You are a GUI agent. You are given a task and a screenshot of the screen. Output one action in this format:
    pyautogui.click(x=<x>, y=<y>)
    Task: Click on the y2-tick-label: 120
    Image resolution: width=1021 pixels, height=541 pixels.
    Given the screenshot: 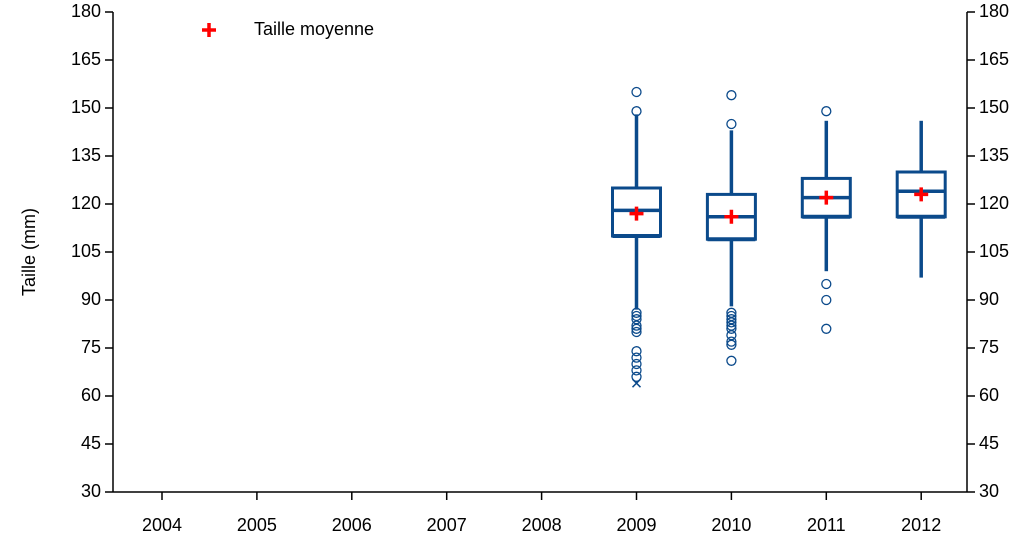 What is the action you would take?
    pyautogui.click(x=994, y=203)
    